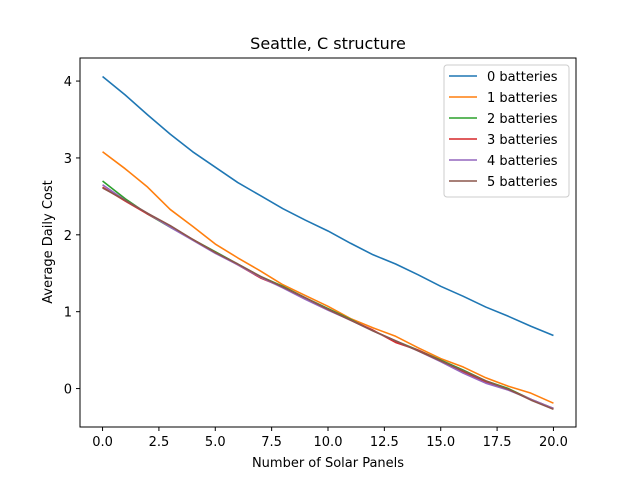 Image resolution: width=640 pixels, height=480 pixels. What do you see at coordinates (68, 159) in the screenshot?
I see `y-tick-label: 3` at bounding box center [68, 159].